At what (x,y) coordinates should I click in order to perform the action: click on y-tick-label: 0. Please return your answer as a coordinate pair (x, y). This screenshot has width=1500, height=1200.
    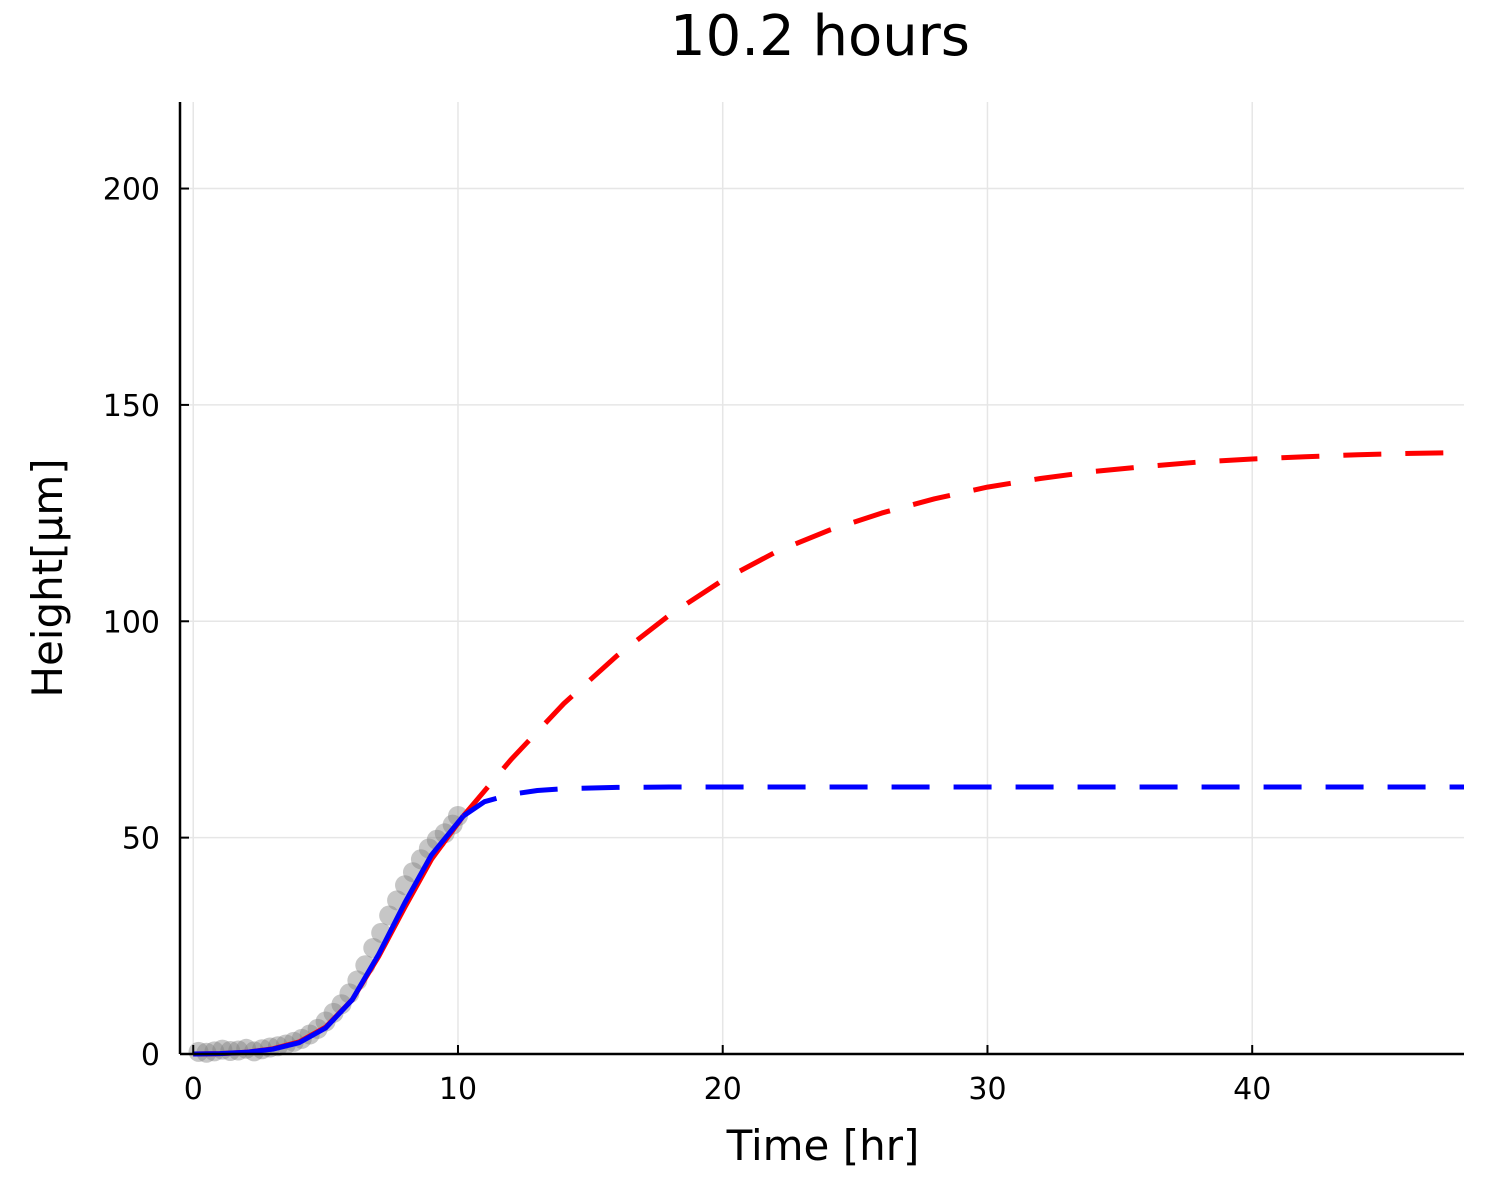
    Looking at the image, I should click on (150, 1055).